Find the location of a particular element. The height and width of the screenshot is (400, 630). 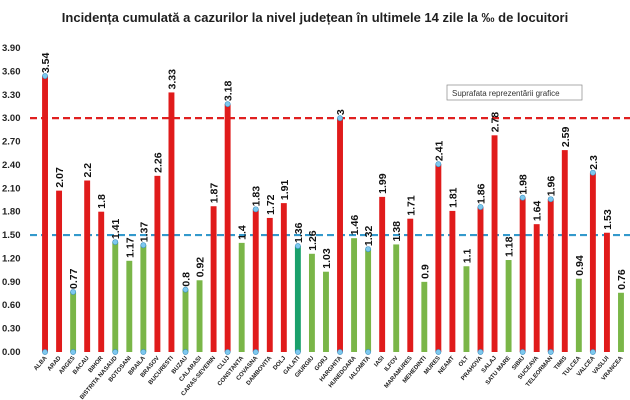

data-label: 1.64 is located at coordinates (538, 211).